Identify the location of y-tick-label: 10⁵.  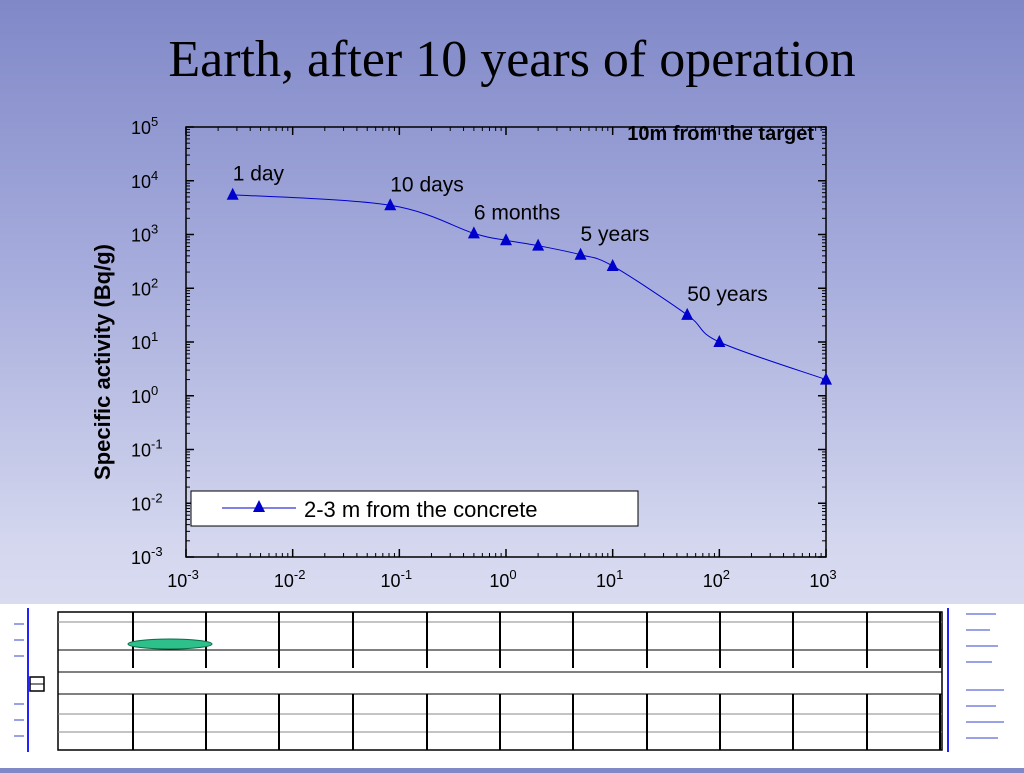
(144, 126).